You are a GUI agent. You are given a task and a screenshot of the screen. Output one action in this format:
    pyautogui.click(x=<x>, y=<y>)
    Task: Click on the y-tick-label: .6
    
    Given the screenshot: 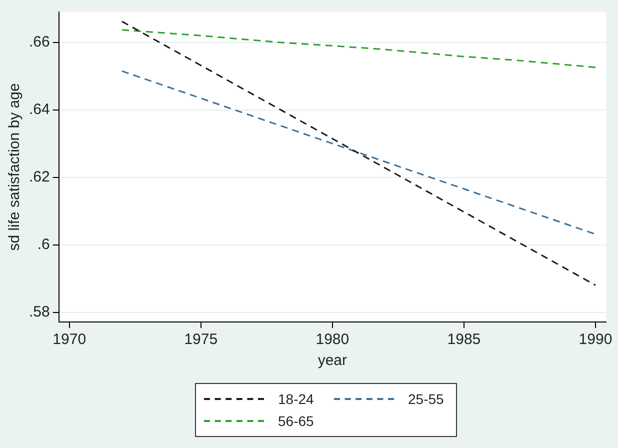 What is the action you would take?
    pyautogui.click(x=43, y=245)
    